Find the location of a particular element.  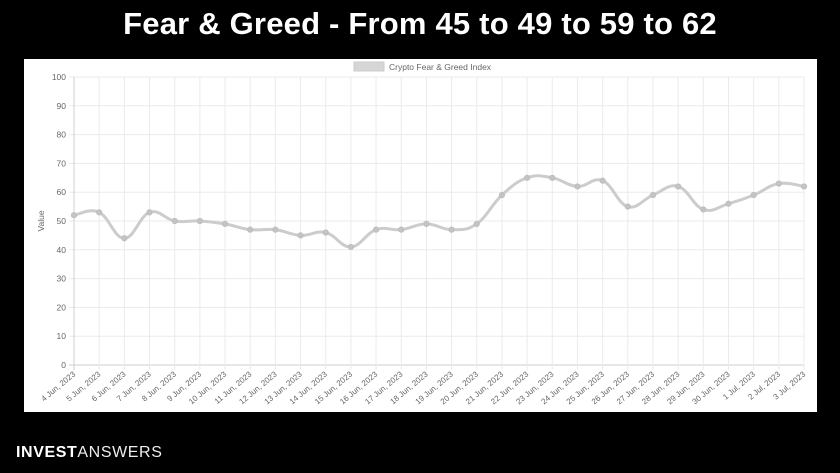

brand-logo-part1: INVEST is located at coordinates (47, 452).